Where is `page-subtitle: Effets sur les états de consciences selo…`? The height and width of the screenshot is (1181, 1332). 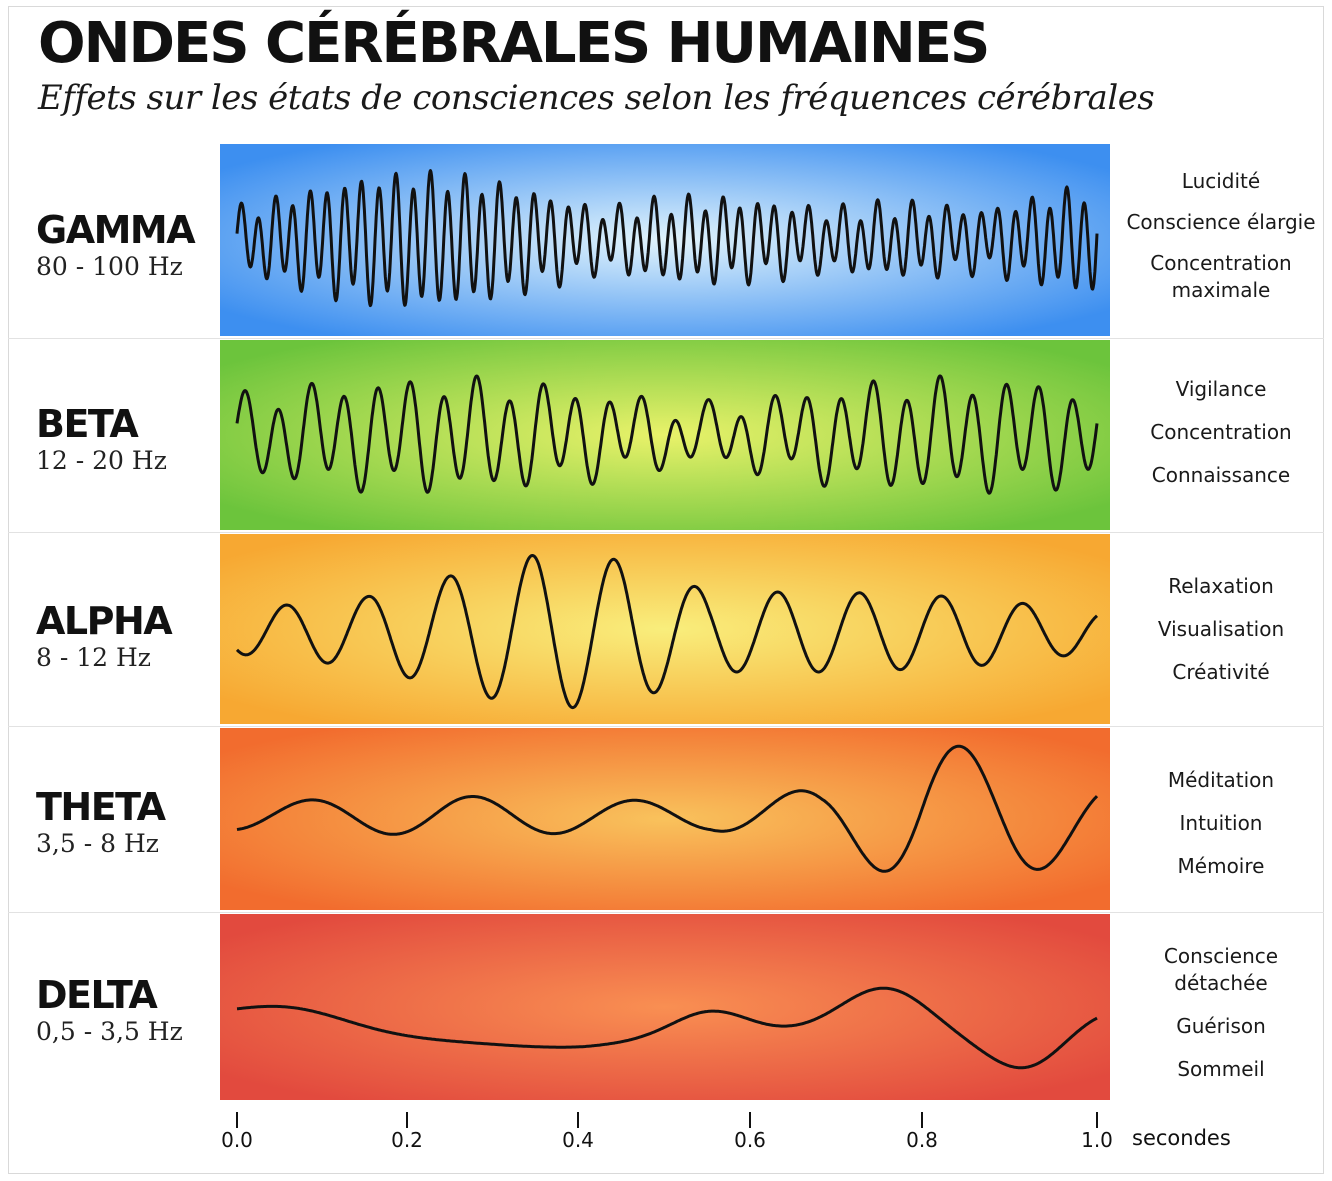 page-subtitle: Effets sur les états de consciences selo… is located at coordinates (596, 98).